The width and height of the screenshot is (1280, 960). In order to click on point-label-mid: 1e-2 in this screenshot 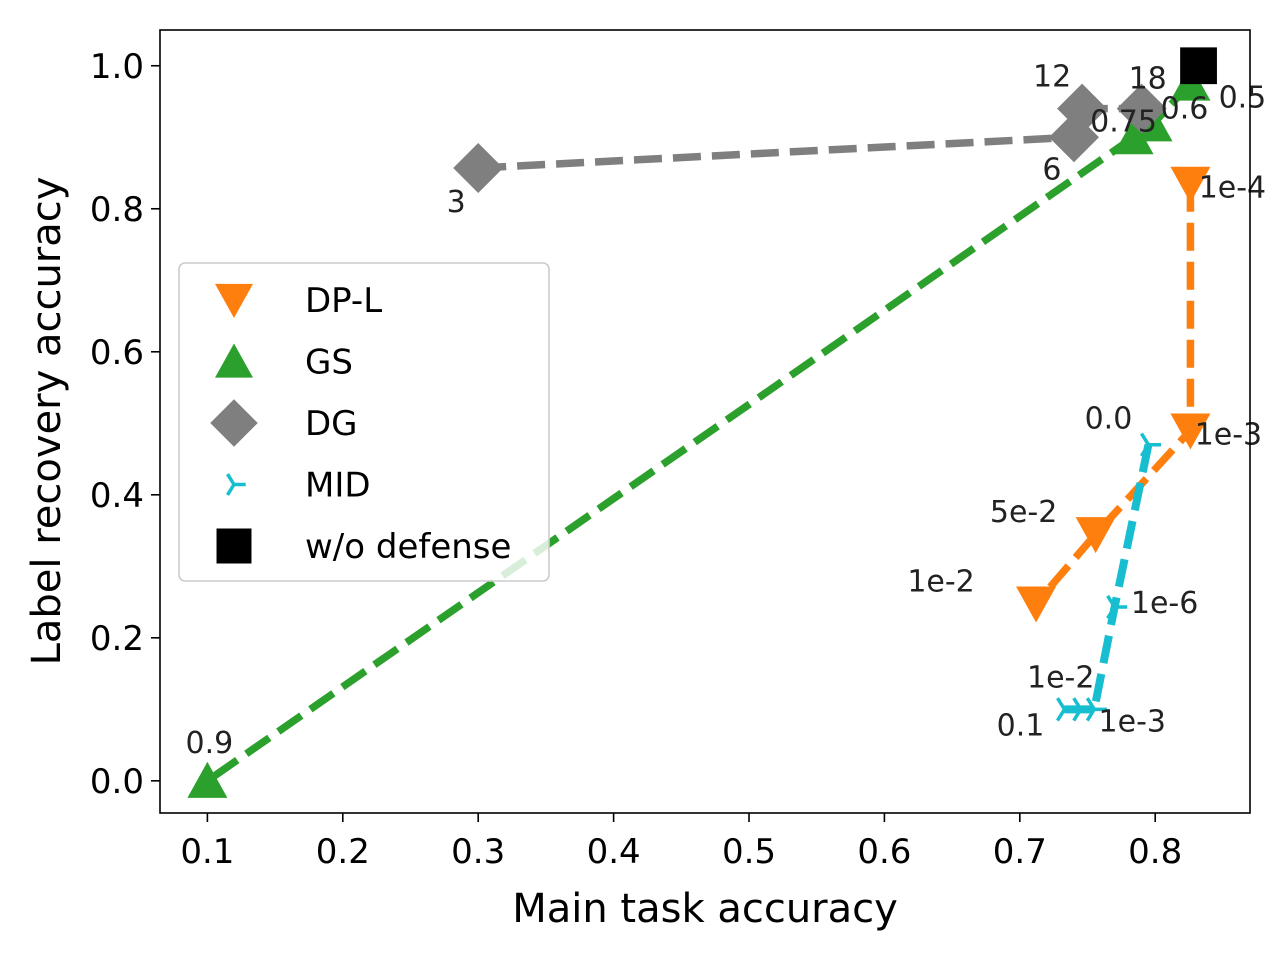, I will do `click(1060, 677)`.